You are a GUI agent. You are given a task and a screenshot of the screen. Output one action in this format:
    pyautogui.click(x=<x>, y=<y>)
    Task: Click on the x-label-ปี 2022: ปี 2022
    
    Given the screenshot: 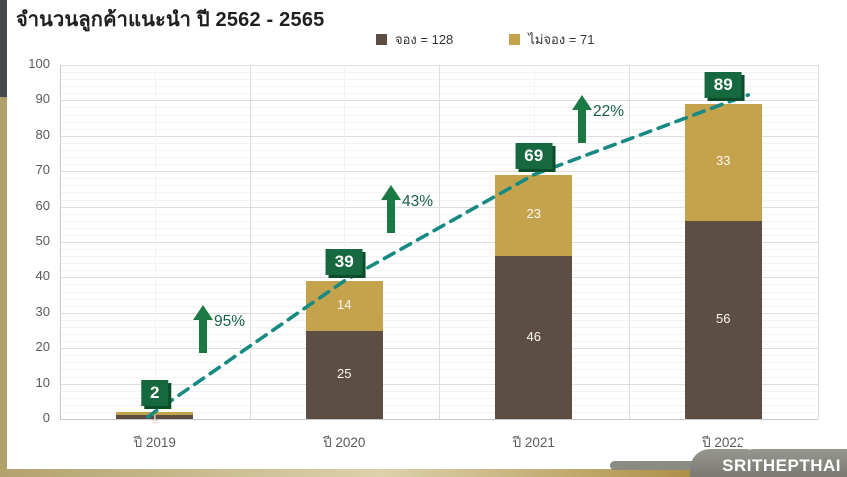 What is the action you would take?
    pyautogui.click(x=723, y=442)
    